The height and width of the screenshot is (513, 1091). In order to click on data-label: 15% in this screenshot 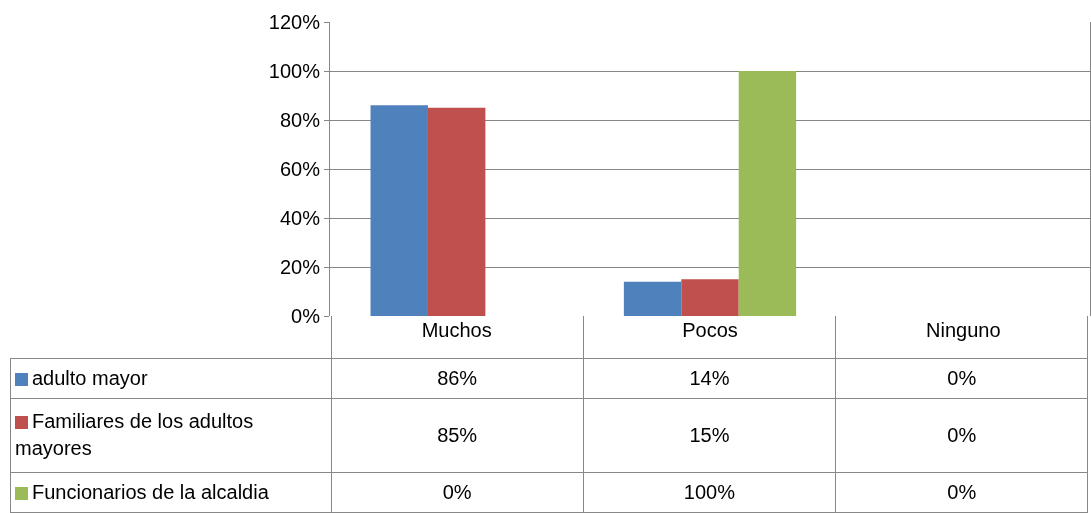, I will do `click(709, 435)`.